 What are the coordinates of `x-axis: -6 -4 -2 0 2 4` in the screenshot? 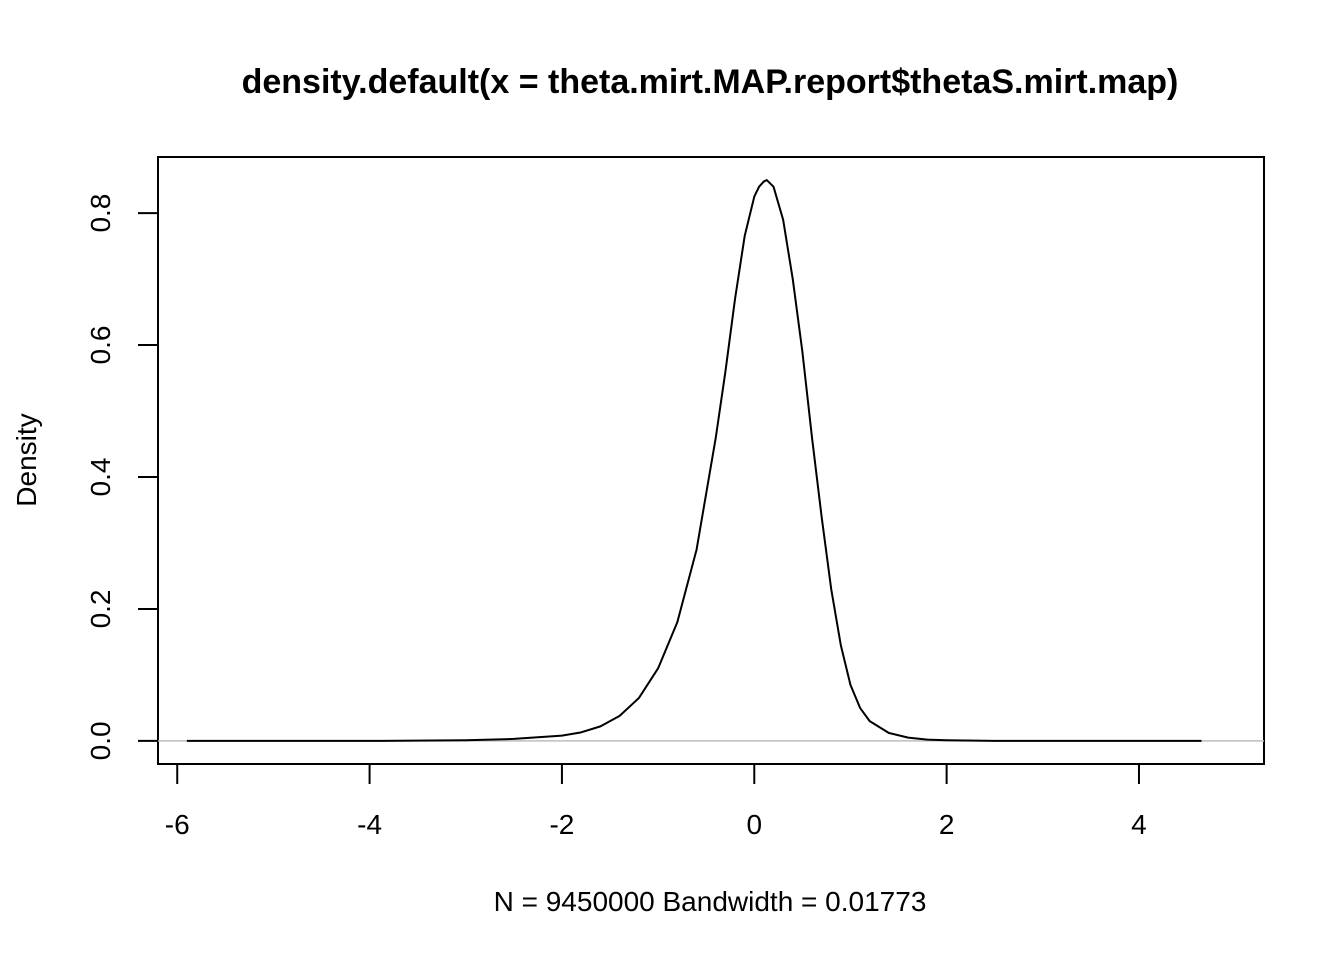 It's located at (656, 801).